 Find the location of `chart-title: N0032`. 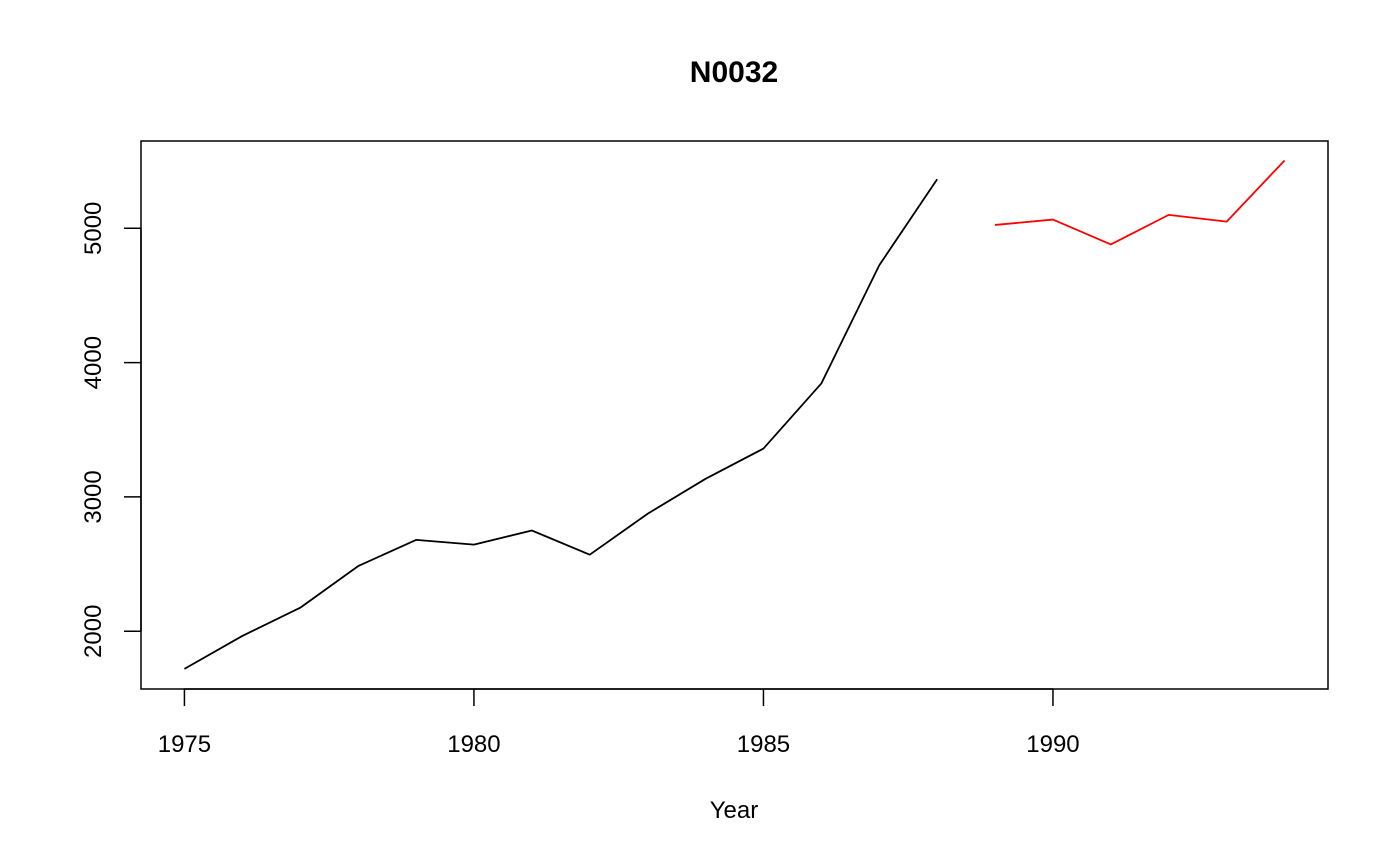

chart-title: N0032 is located at coordinates (734, 72).